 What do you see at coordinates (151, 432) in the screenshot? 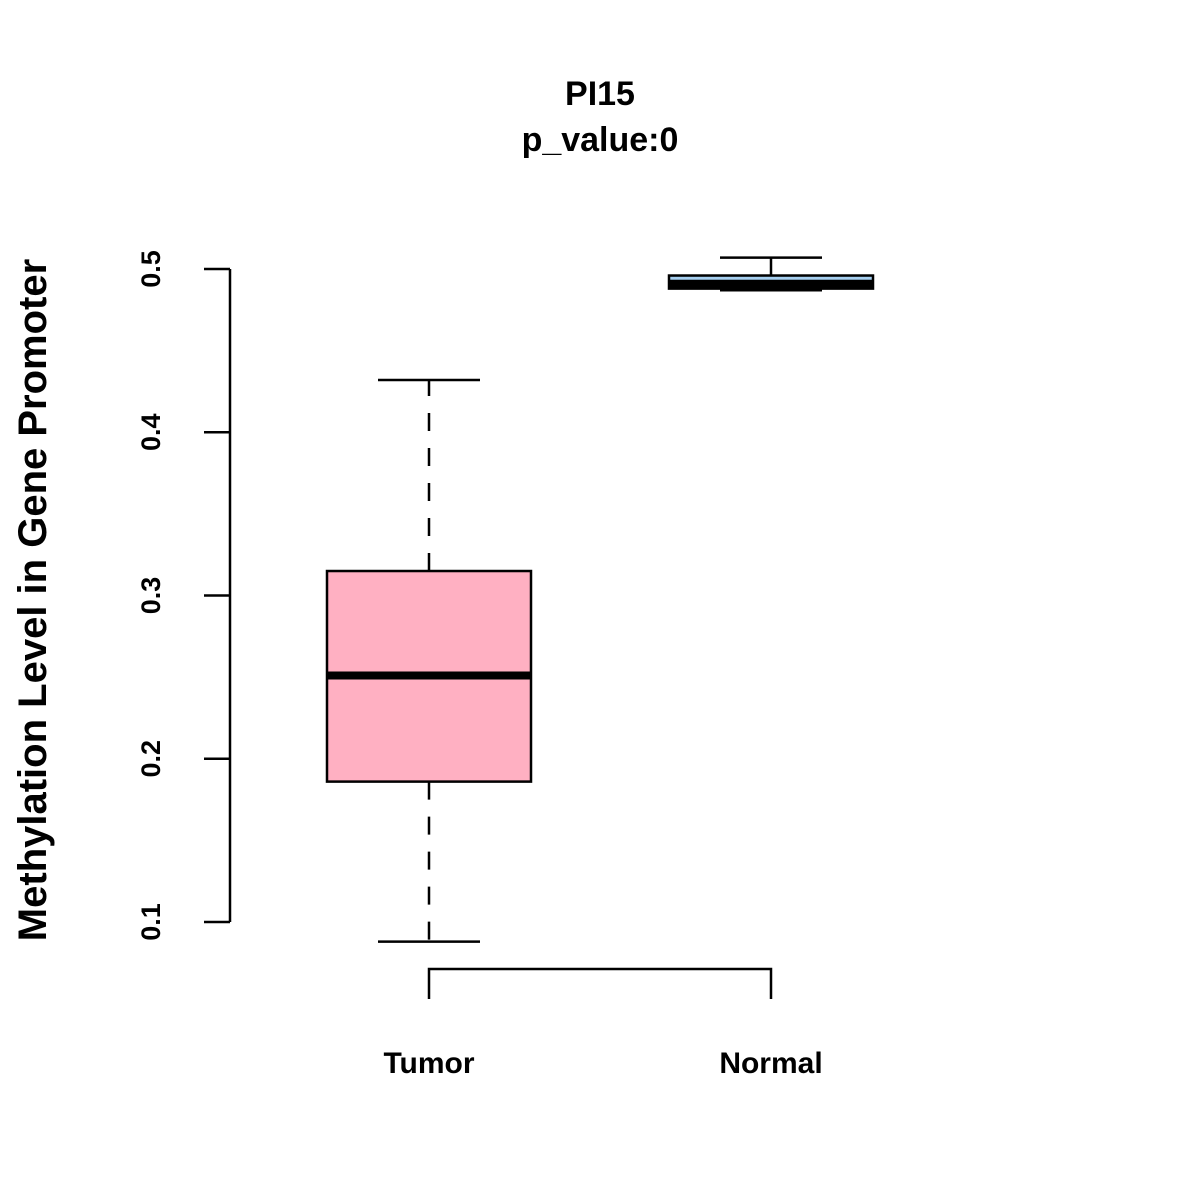
I see `y-tick-label-0.4: 0.4` at bounding box center [151, 432].